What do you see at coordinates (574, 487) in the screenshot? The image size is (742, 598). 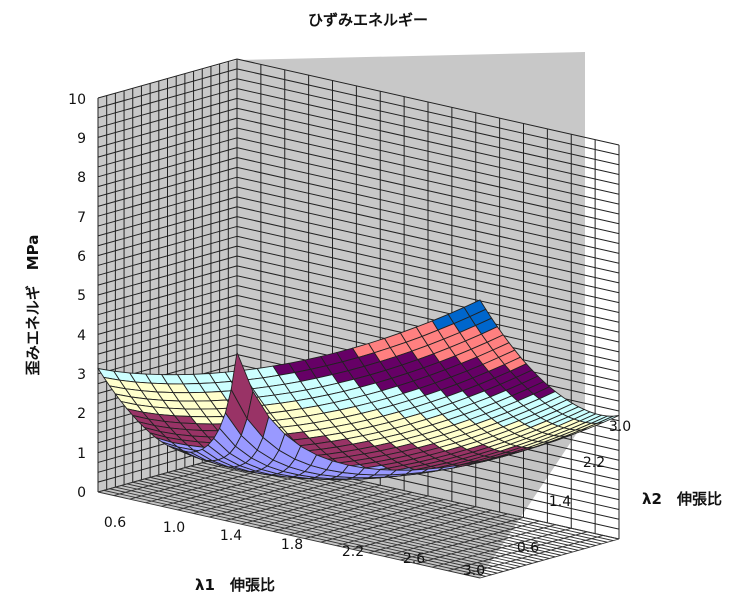 I see `y-axis-ticks: 0.6 1.4 2.2 3.0` at bounding box center [574, 487].